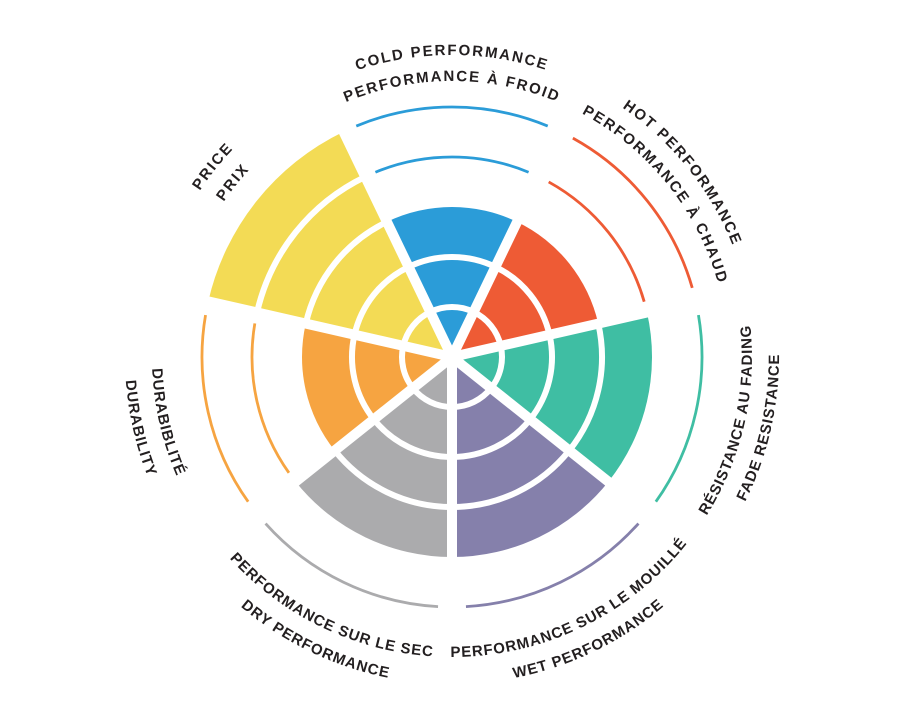  I want to click on wedge-dry-performance, so click(373, 457).